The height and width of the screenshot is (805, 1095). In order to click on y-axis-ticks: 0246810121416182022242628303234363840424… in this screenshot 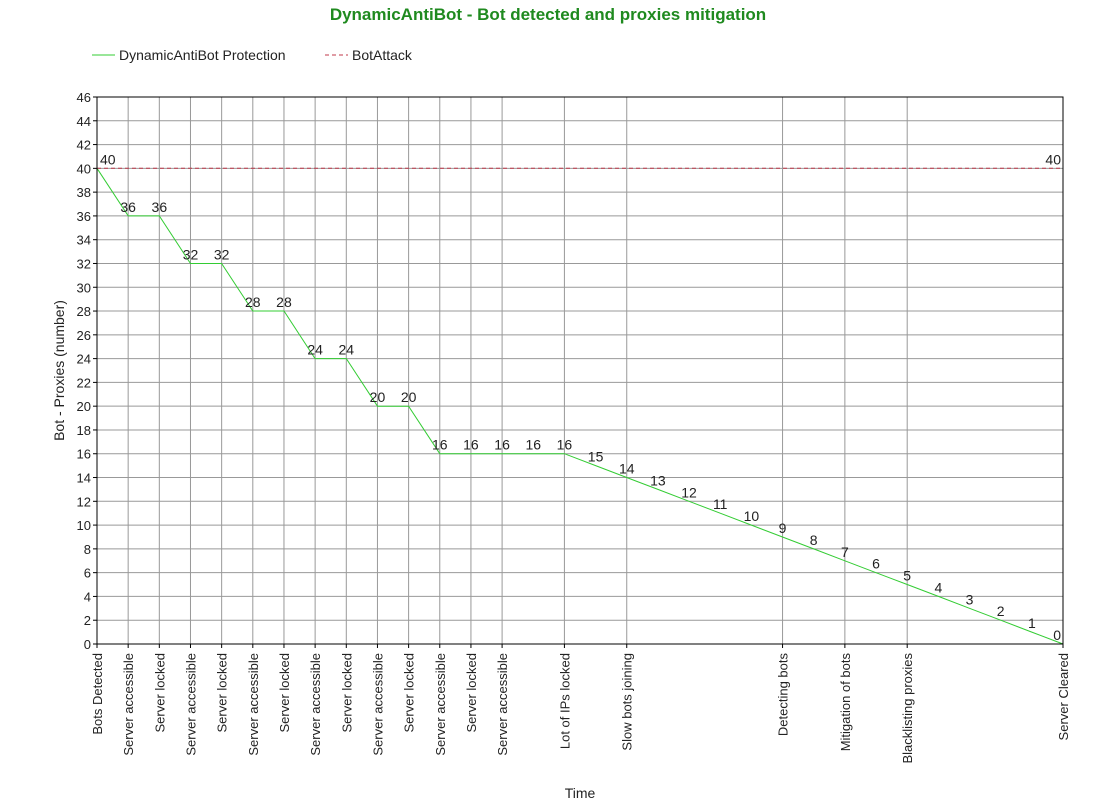, I will do `click(87, 371)`.